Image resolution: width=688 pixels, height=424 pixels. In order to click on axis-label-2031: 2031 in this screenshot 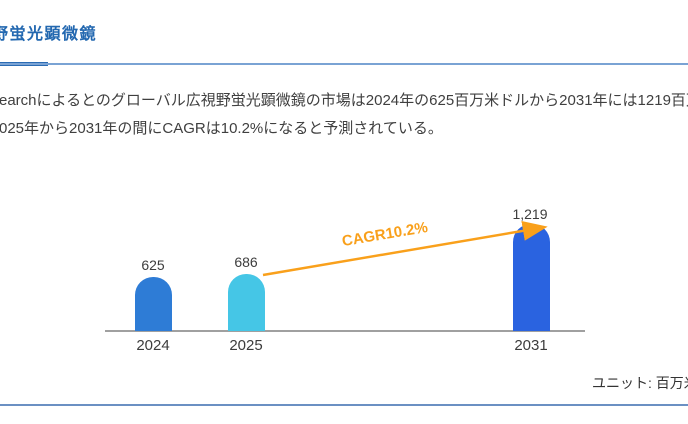, I will do `click(531, 345)`.